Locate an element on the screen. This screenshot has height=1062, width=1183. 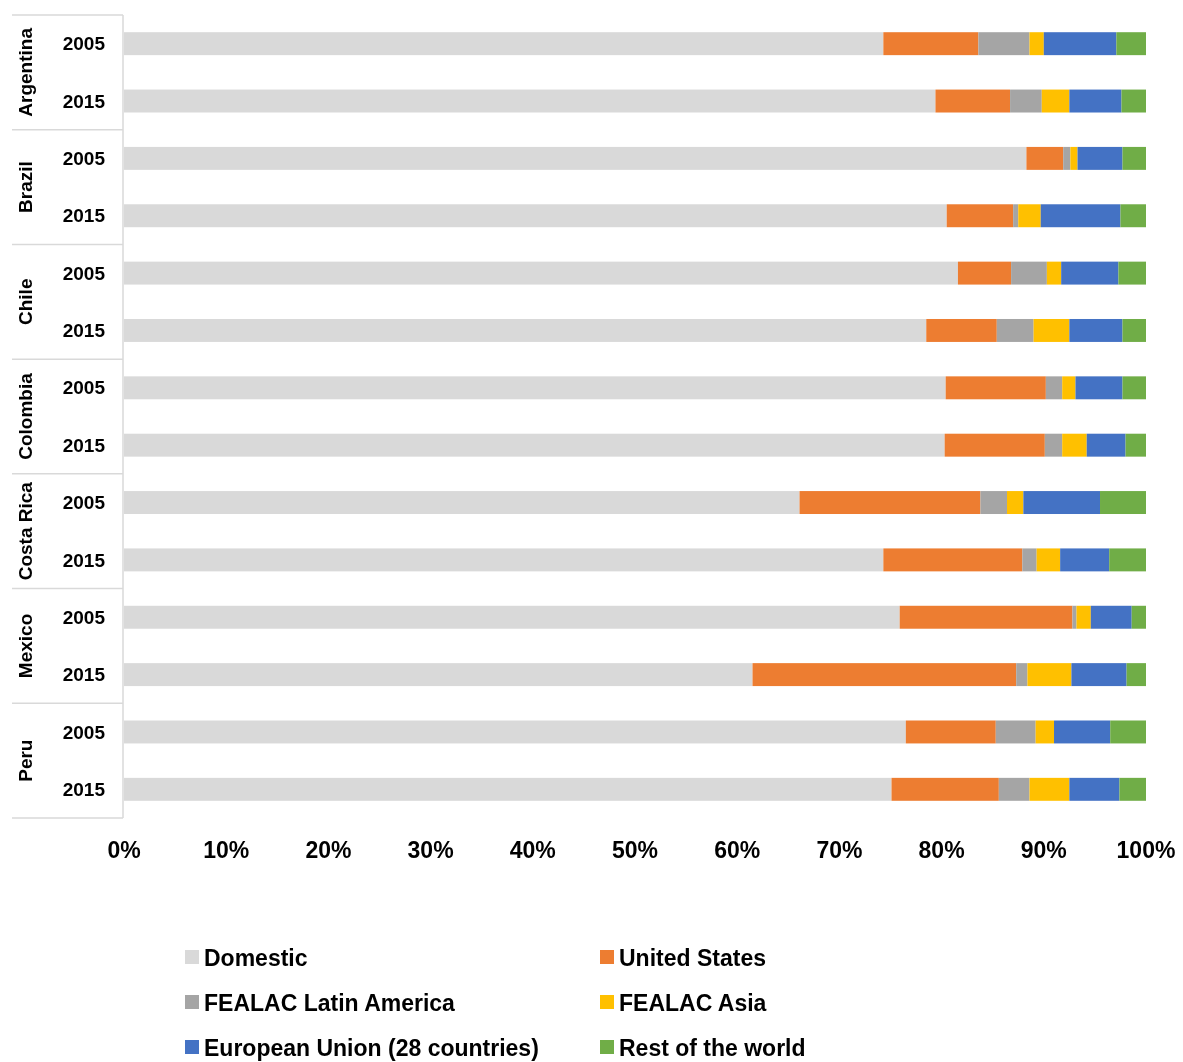
x-tick-label: 0% is located at coordinates (124, 850).